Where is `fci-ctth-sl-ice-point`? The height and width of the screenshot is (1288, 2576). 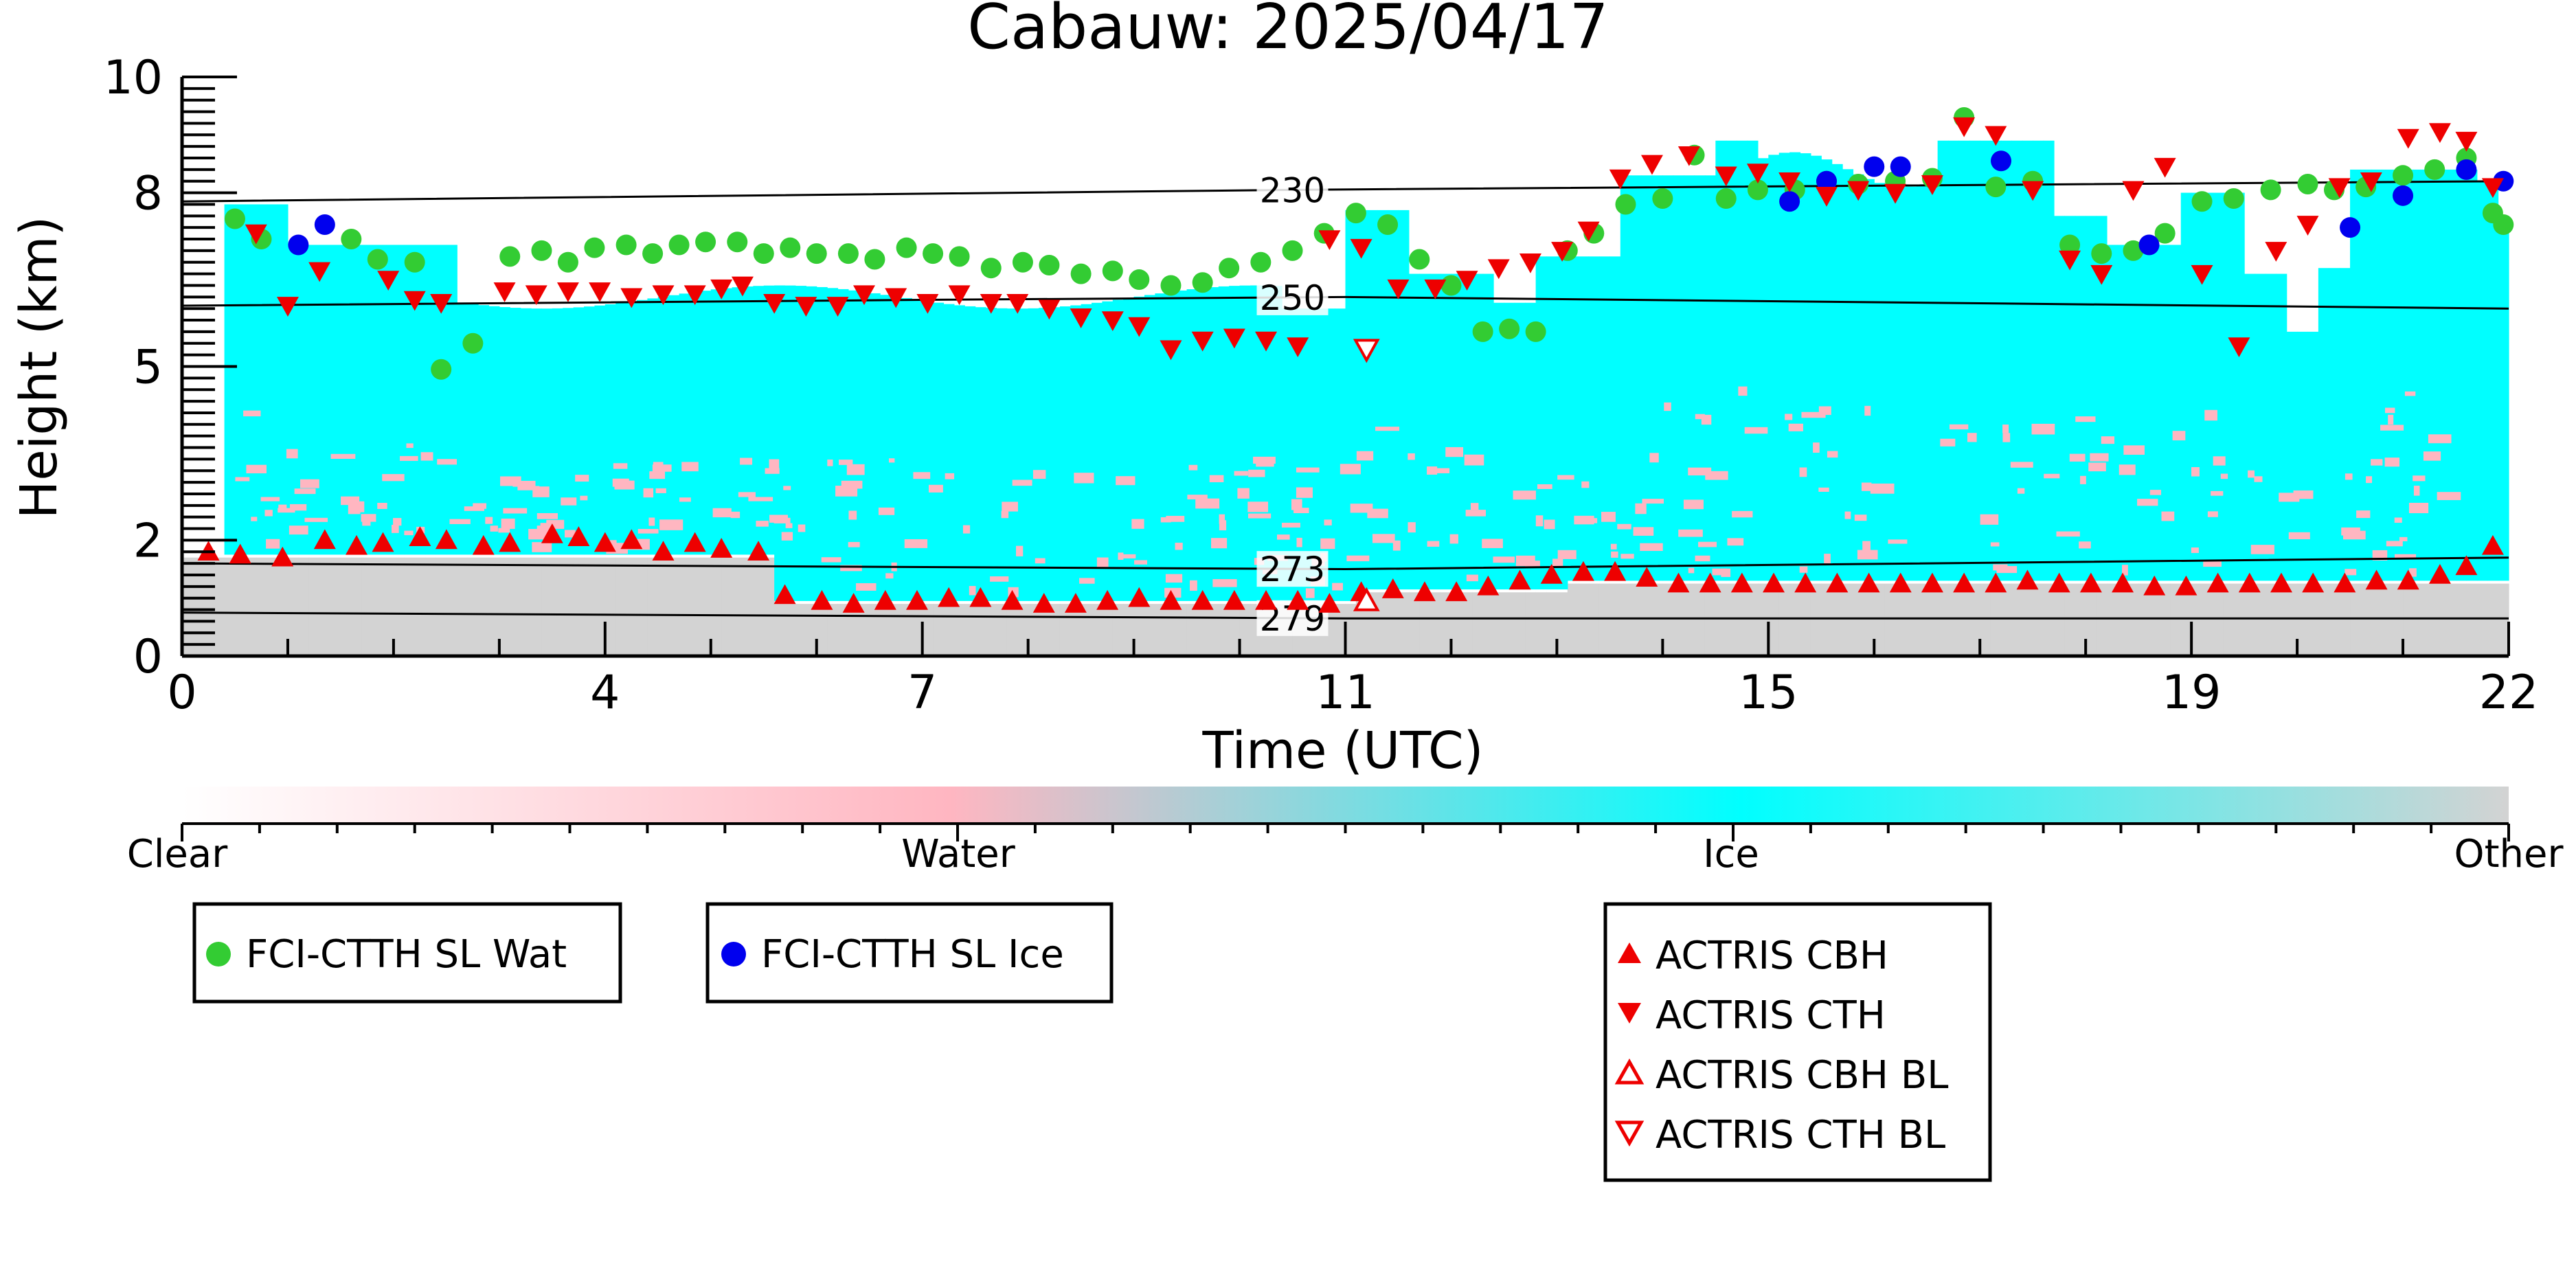 fci-ctth-sl-ice-point is located at coordinates (2001, 161).